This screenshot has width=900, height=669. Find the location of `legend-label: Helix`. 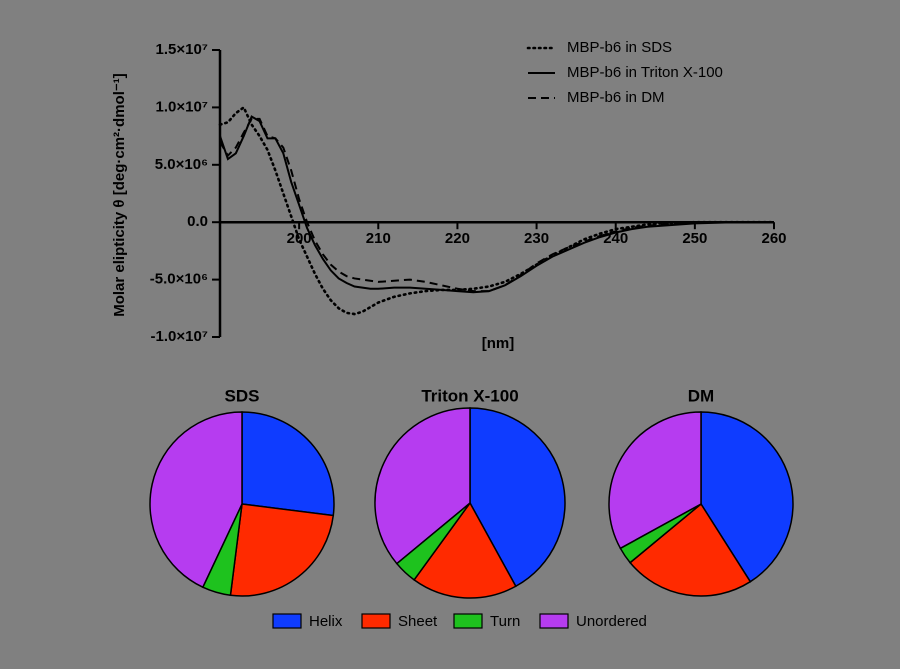

legend-label: Helix is located at coordinates (326, 621).